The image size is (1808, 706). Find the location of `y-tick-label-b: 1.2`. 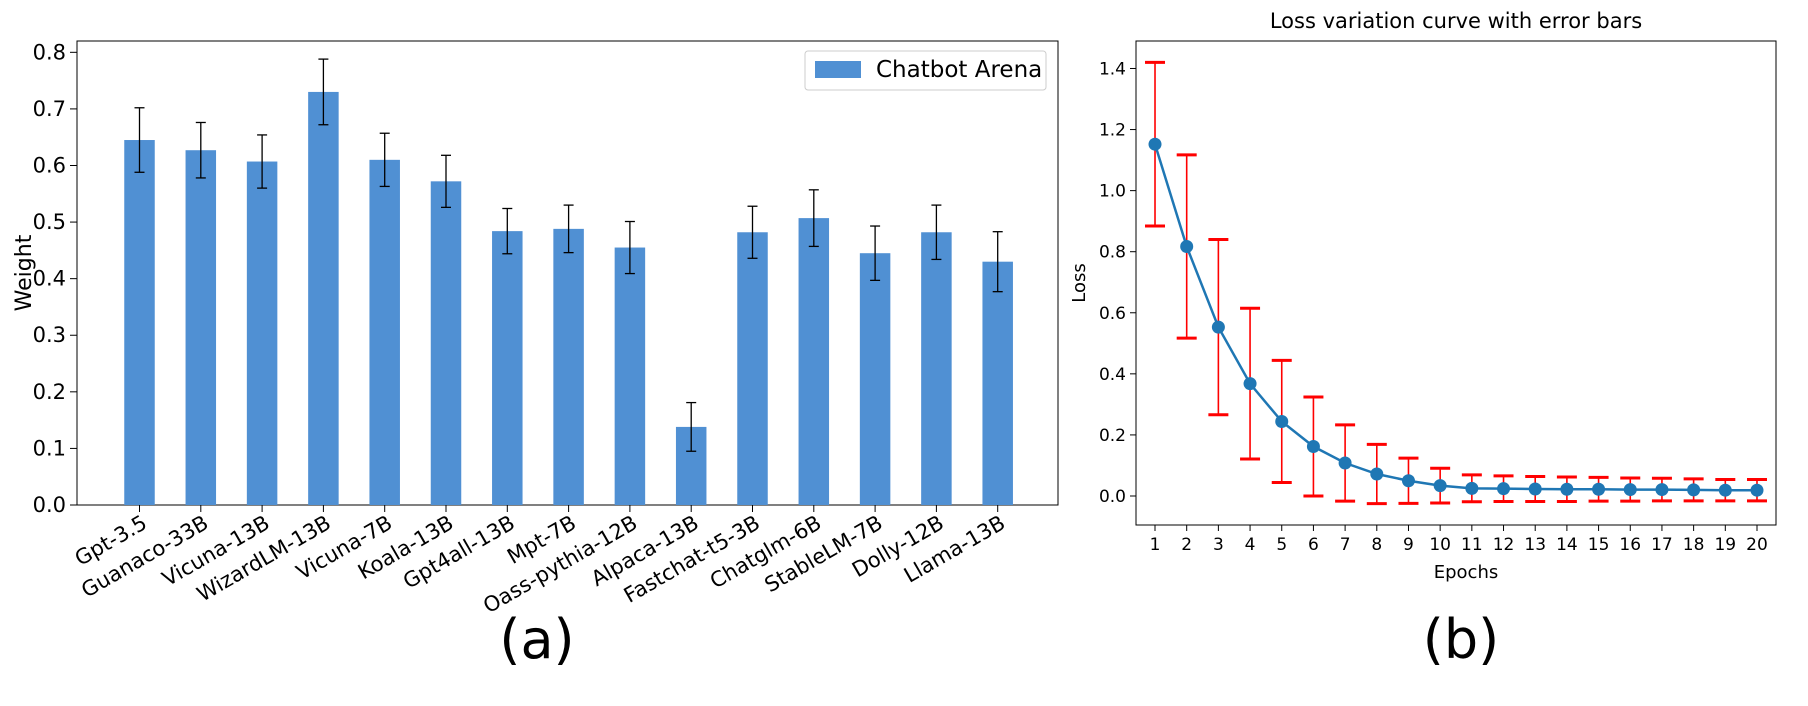

y-tick-label-b: 1.2 is located at coordinates (1112, 131).